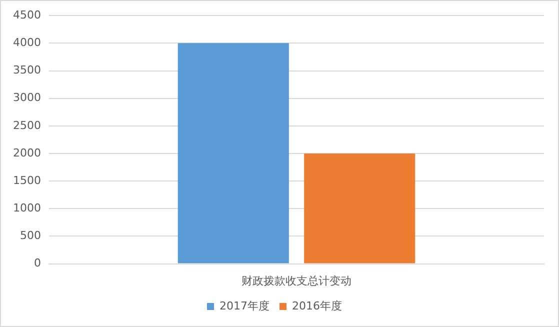 The image size is (559, 327). Describe the element at coordinates (30, 235) in the screenshot. I see `y-tick-label: 500` at that location.